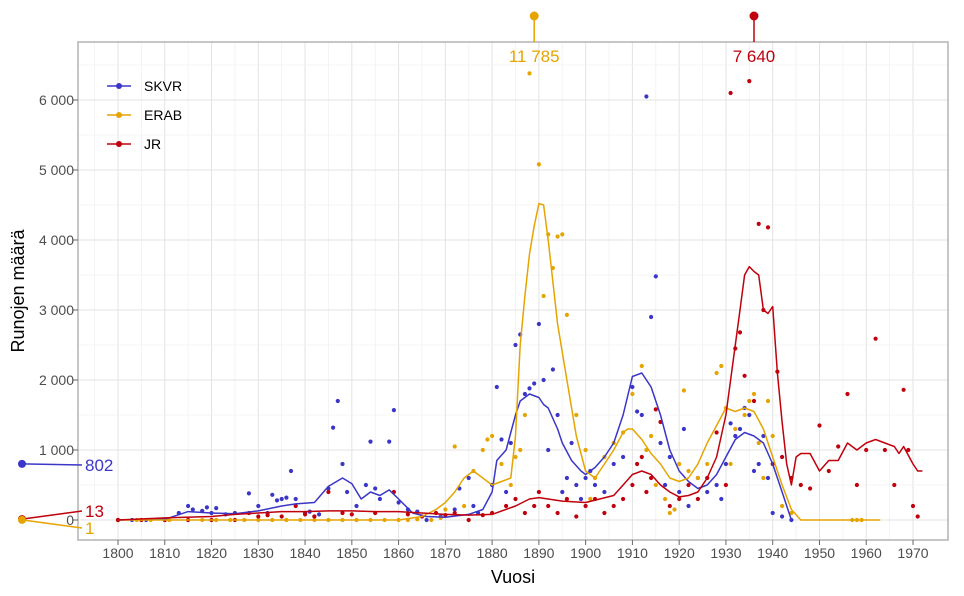  What do you see at coordinates (513, 577) in the screenshot?
I see `x-axis-title: Vuosi` at bounding box center [513, 577].